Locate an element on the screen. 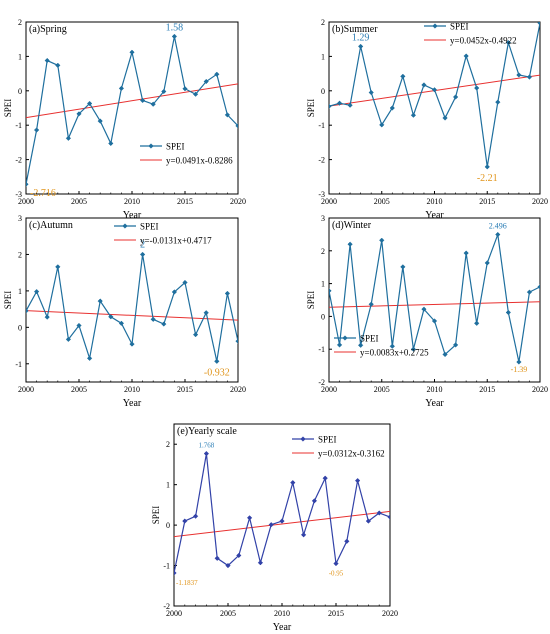 The width and height of the screenshot is (550, 634). annotation-min: -2.716 is located at coordinates (43, 193).